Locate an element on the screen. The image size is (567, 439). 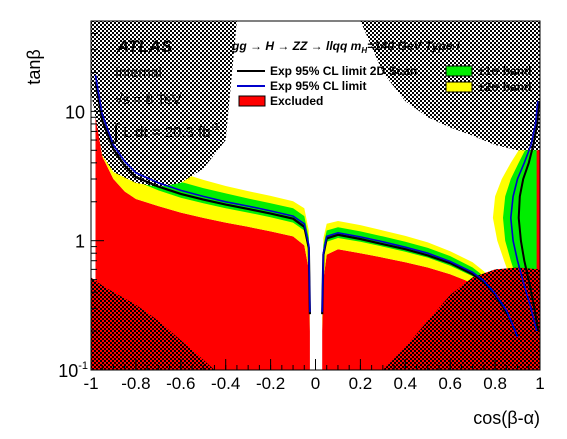
right-1sigma-band is located at coordinates (420, 284).